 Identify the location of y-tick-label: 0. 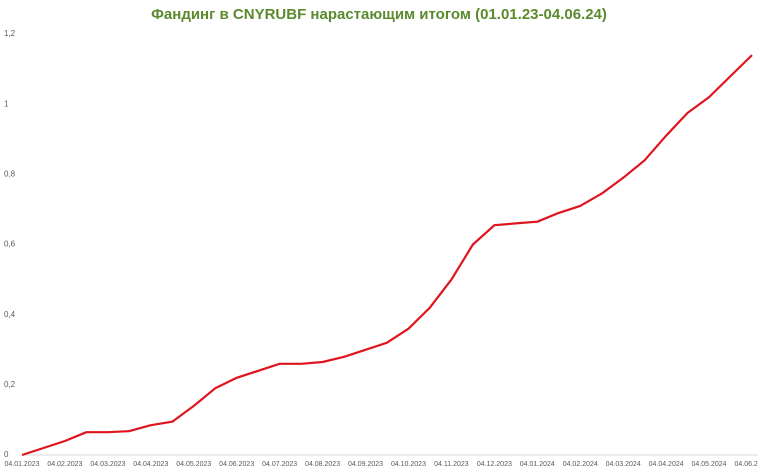
(6, 454).